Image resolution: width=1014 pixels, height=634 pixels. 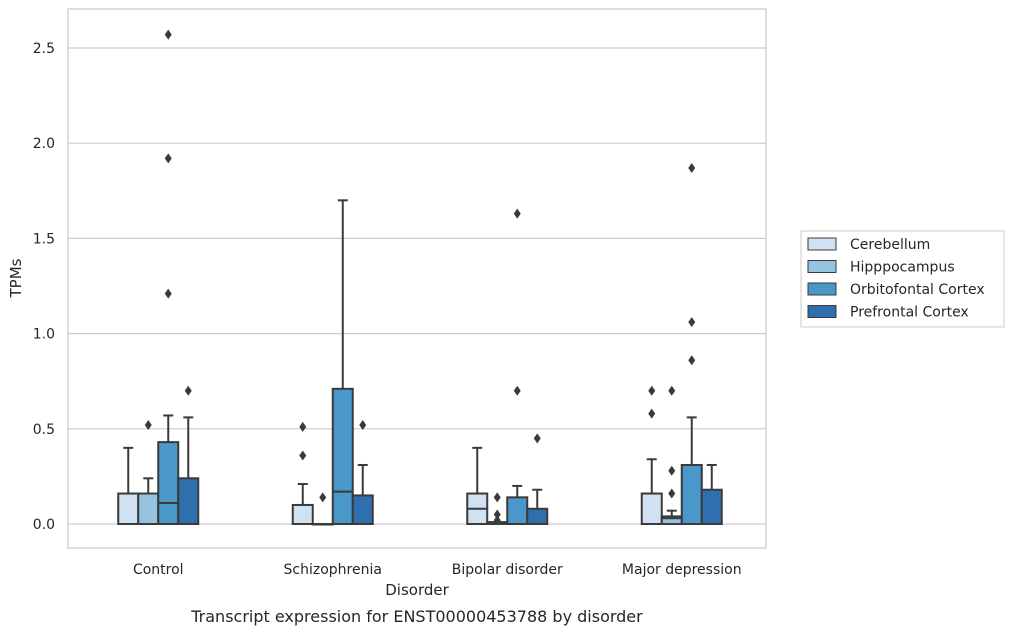 I want to click on y-tick-label: 1.5, so click(x=44, y=239).